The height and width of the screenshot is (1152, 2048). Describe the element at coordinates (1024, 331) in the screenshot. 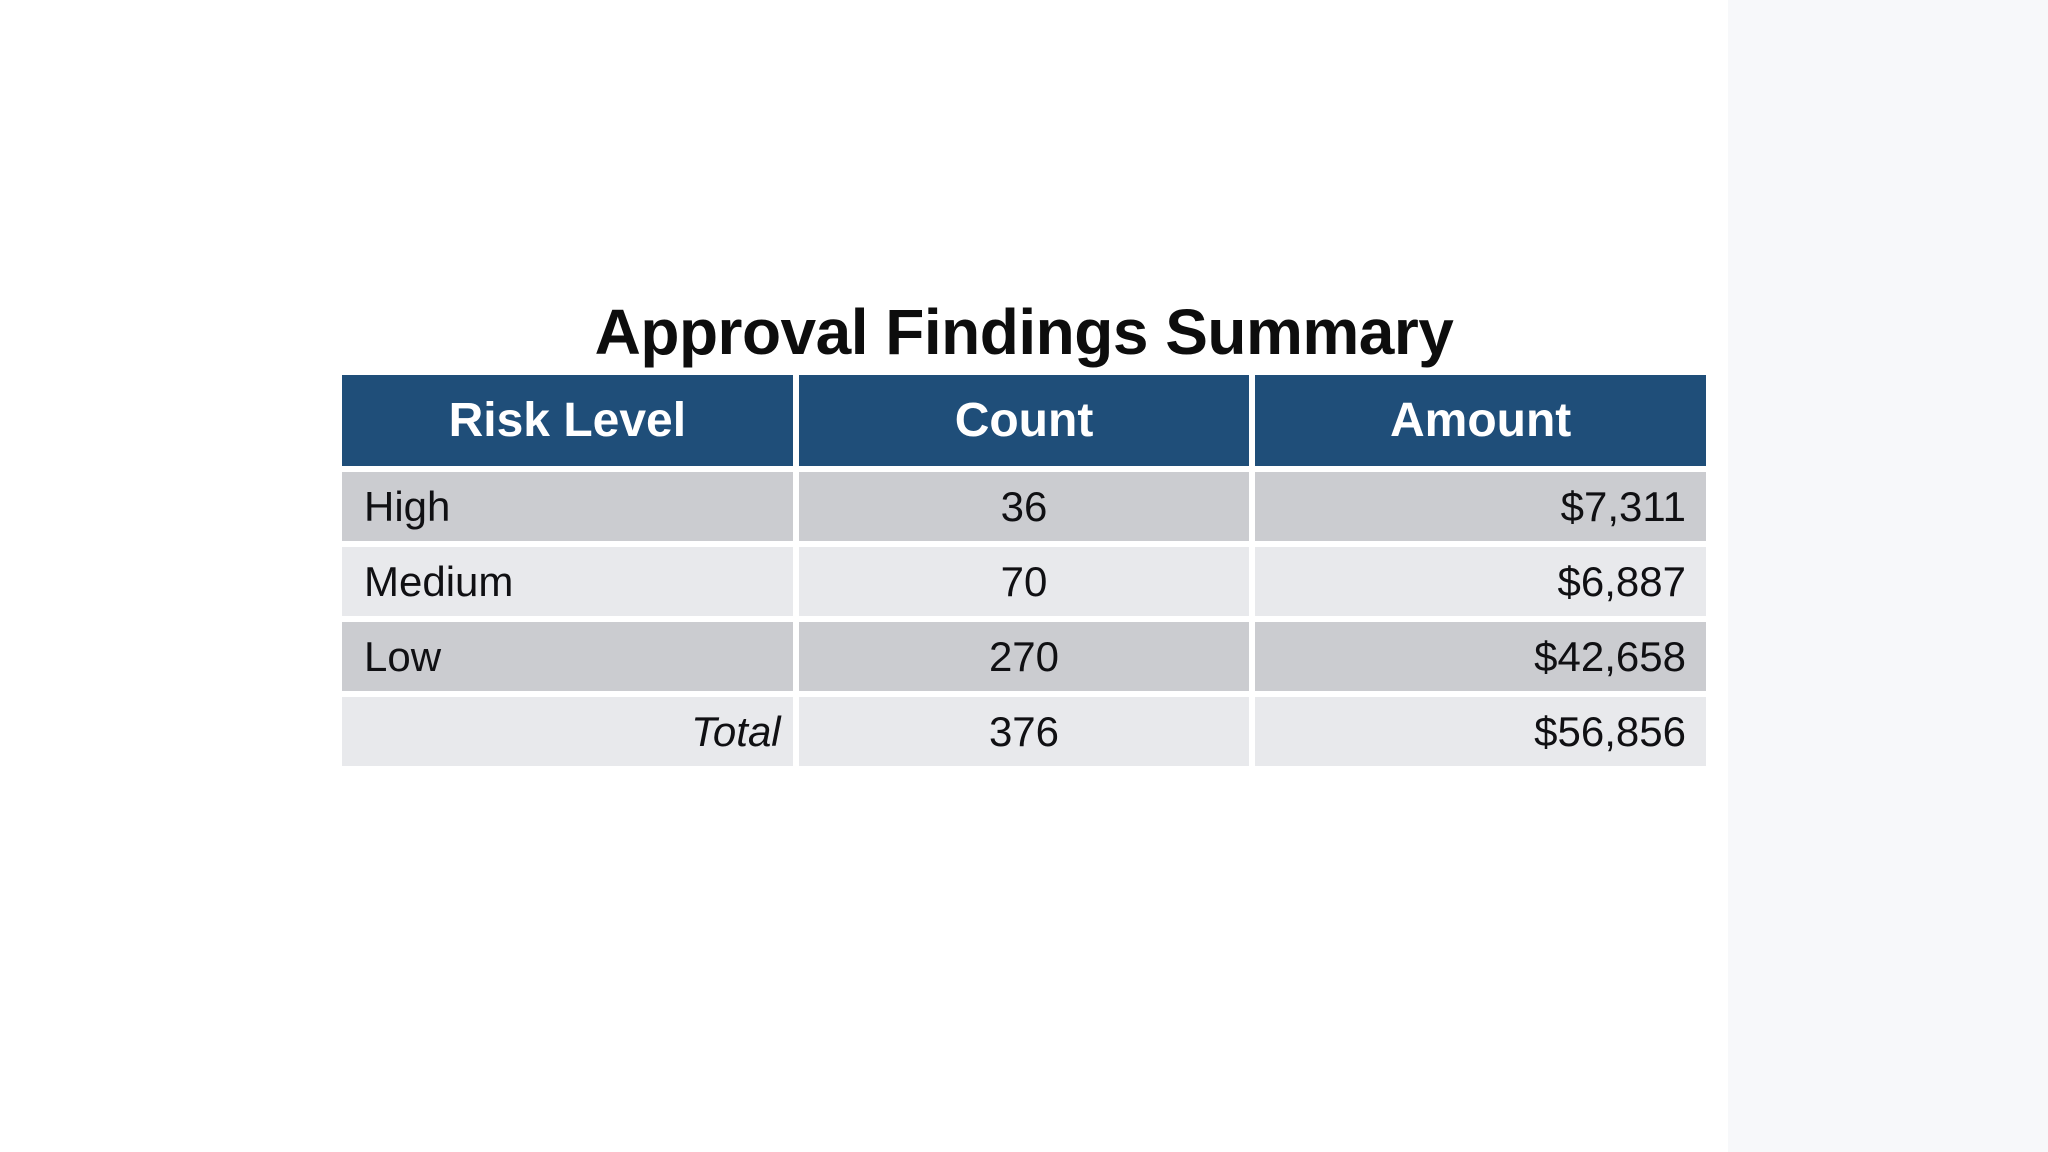

I see `page-title: Approval Findings Summary` at that location.